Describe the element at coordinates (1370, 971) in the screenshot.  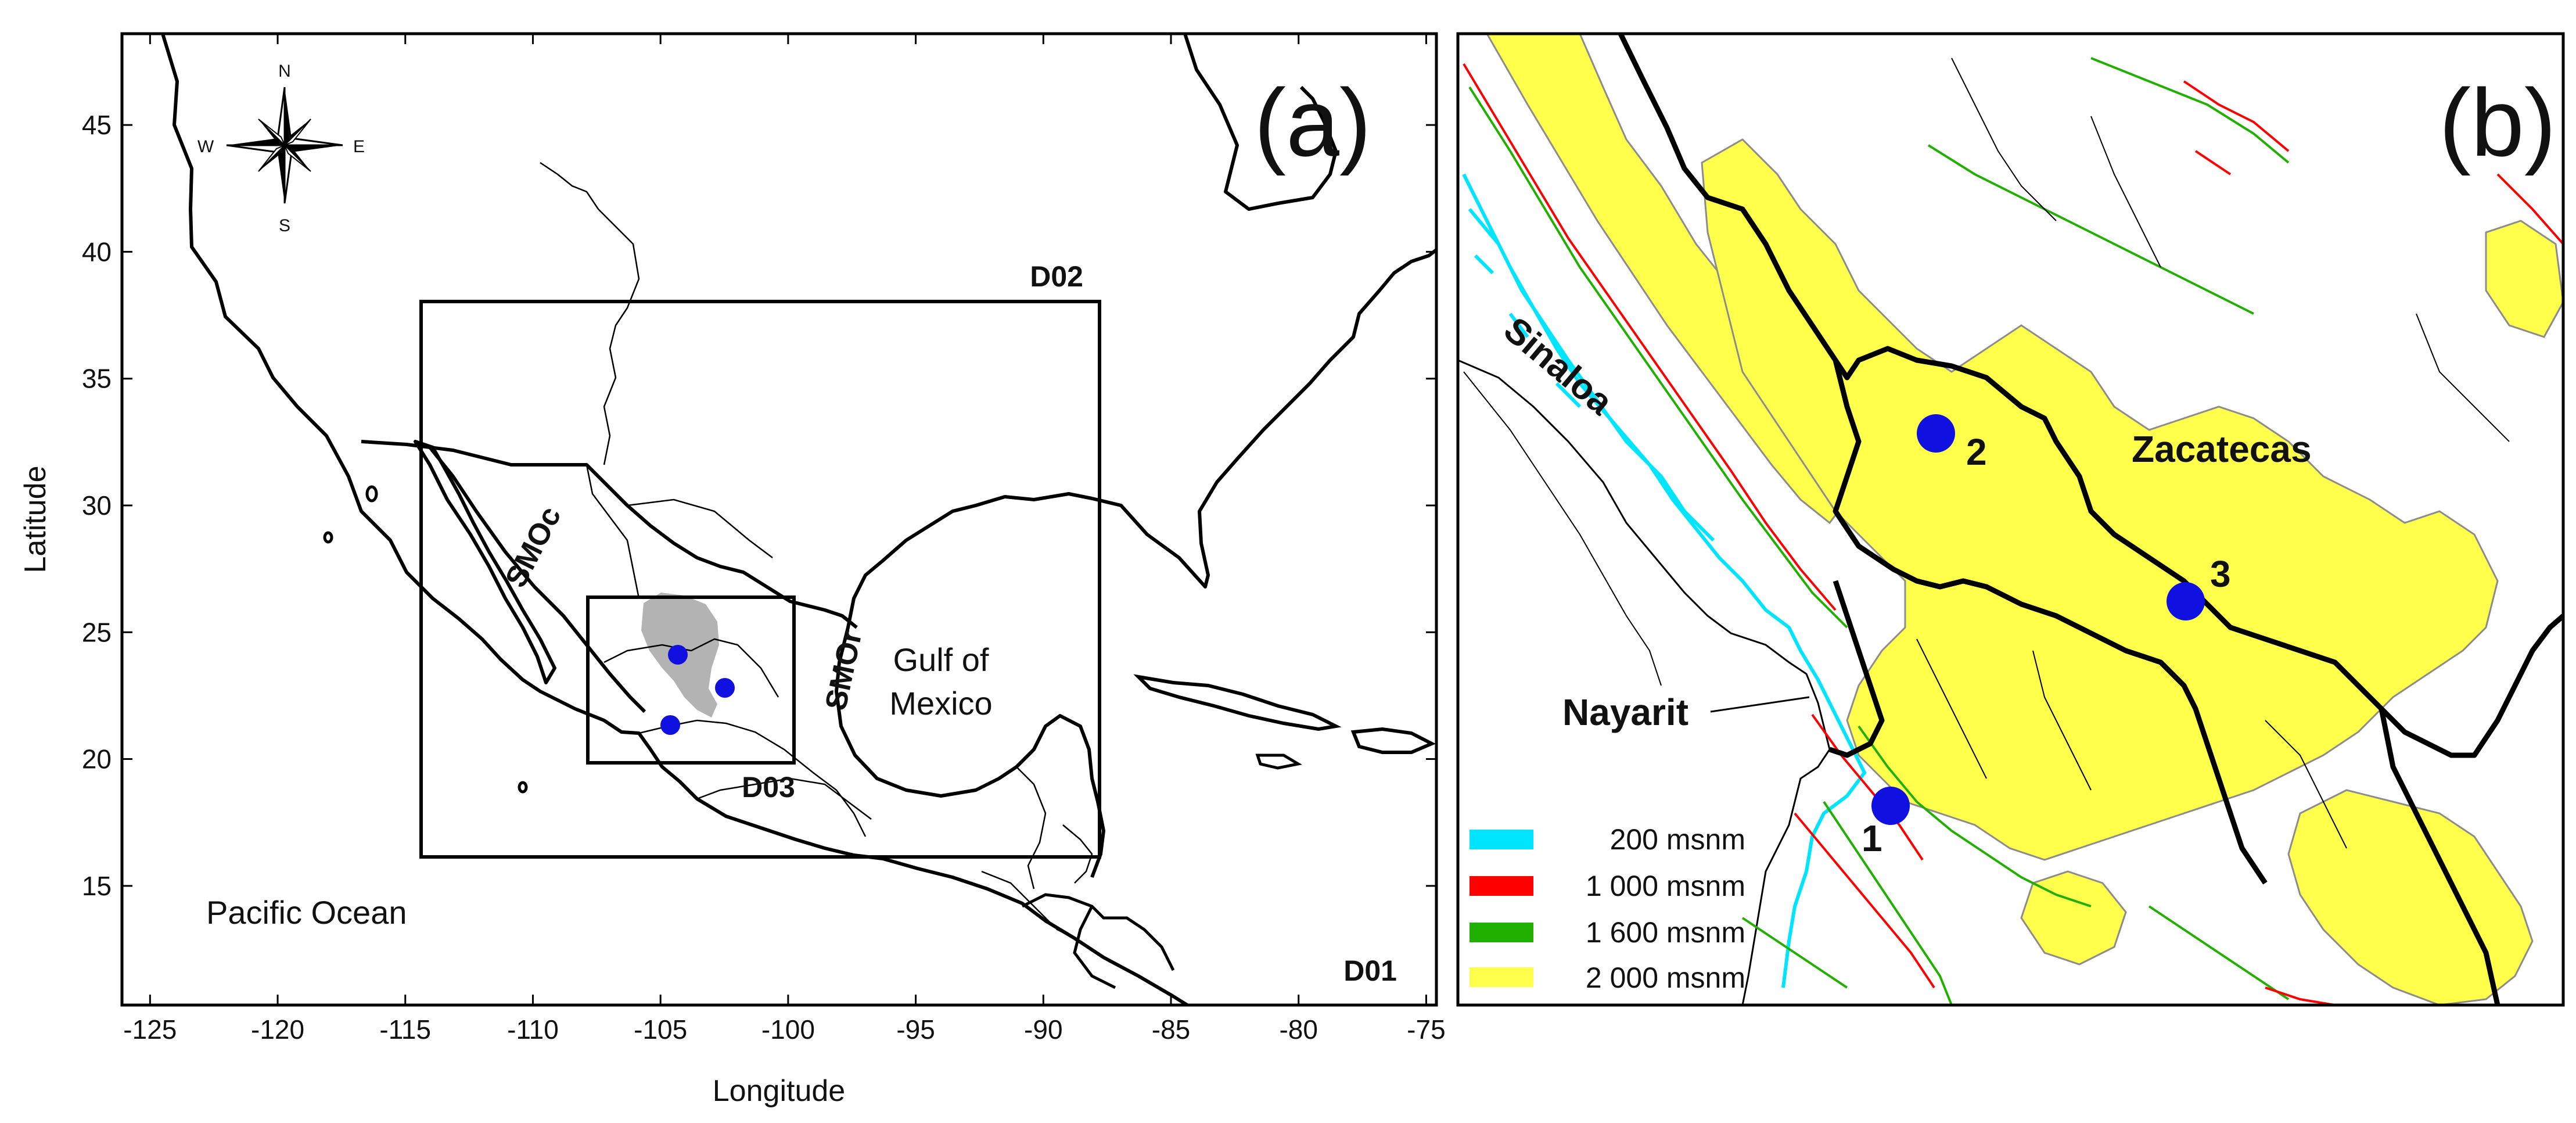
I see `domain-d01-label: D01` at that location.